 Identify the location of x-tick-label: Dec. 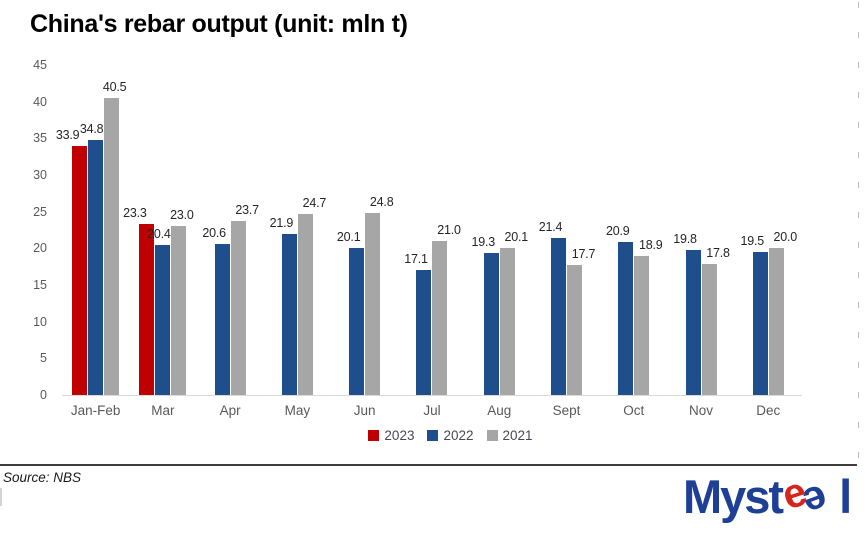
(768, 410).